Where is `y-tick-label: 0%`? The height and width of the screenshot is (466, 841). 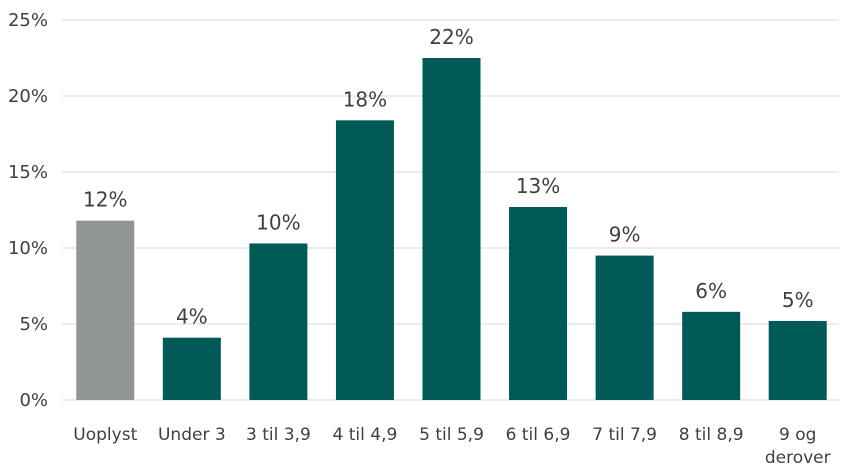
y-tick-label: 0% is located at coordinates (33, 400).